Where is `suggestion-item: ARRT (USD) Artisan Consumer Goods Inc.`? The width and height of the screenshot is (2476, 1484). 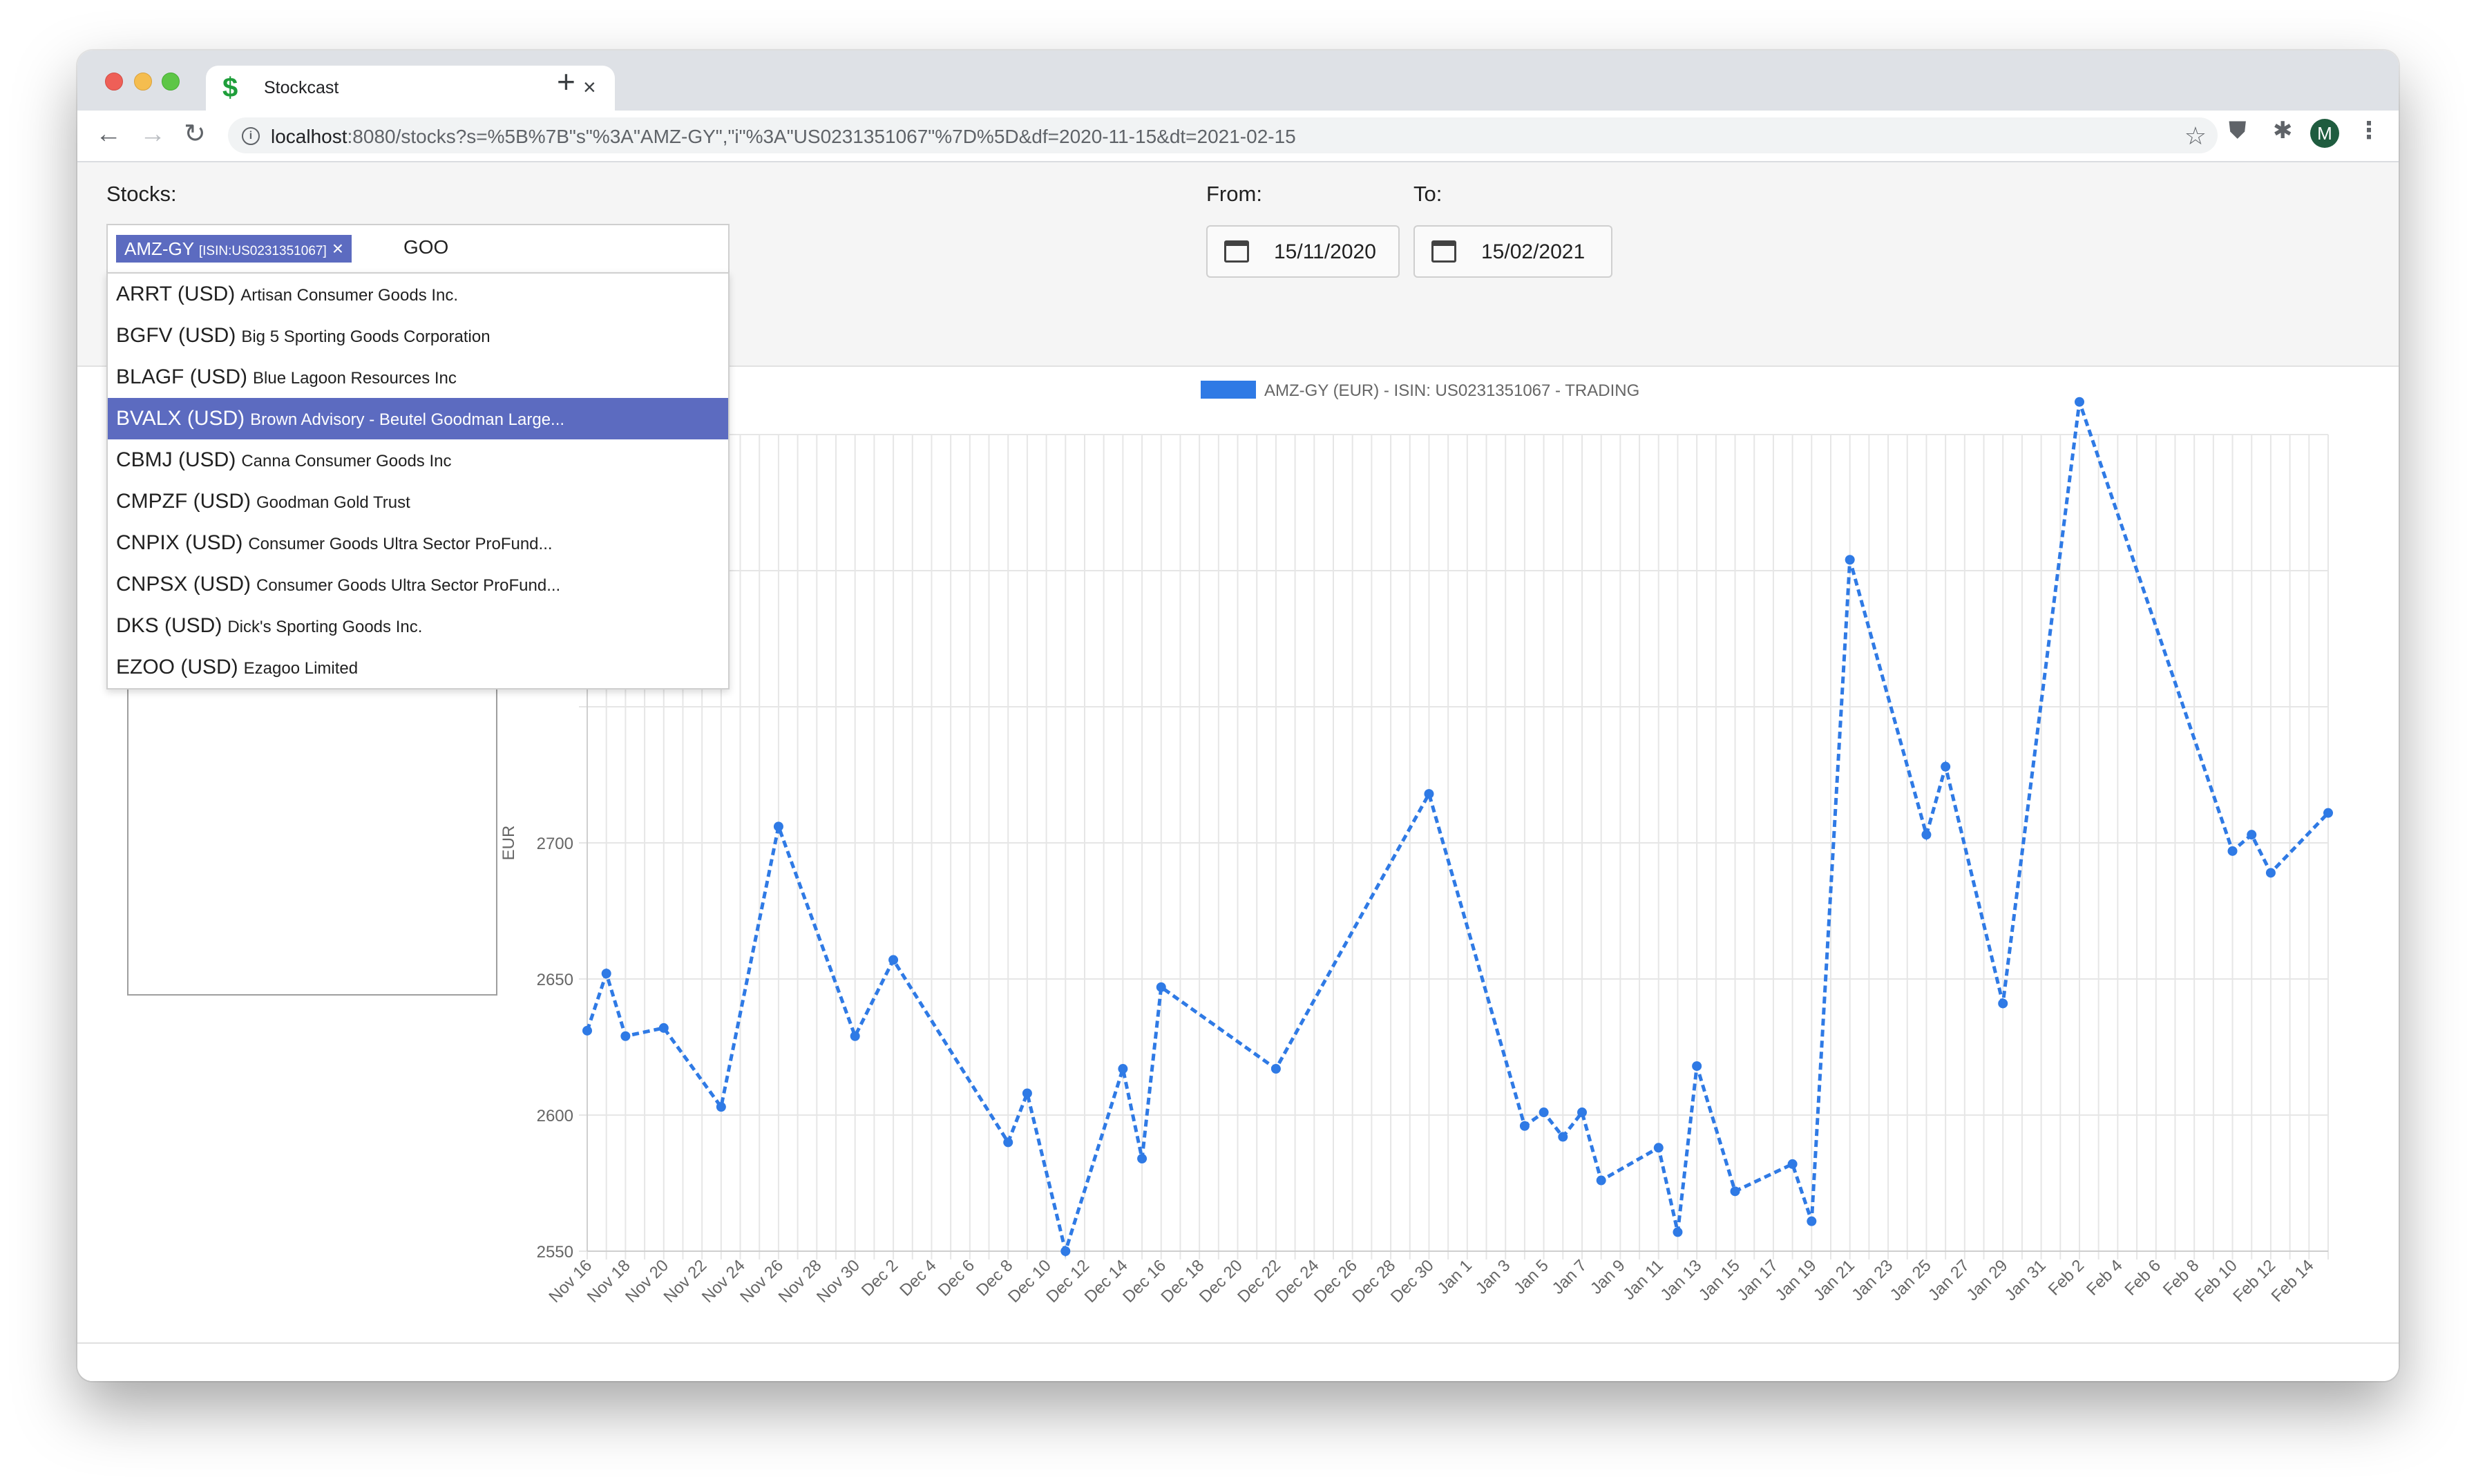 suggestion-item: ARRT (USD) Artisan Consumer Goods Inc. is located at coordinates (418, 294).